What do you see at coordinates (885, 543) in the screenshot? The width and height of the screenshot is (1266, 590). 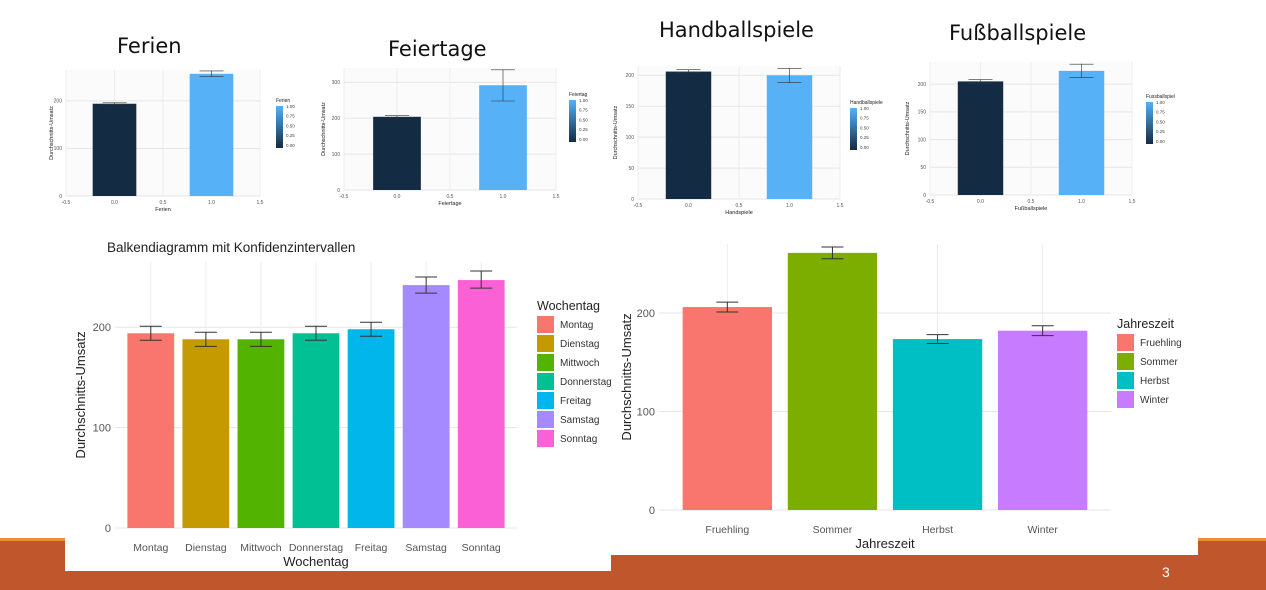 I see `x-axis-label: Jahreszeit` at bounding box center [885, 543].